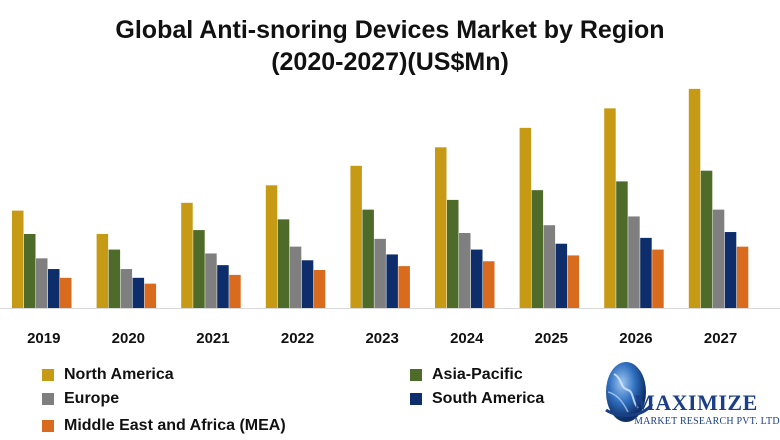 This screenshot has width=780, height=440. Describe the element at coordinates (551, 338) in the screenshot. I see `x-tick-label: 2025` at that location.